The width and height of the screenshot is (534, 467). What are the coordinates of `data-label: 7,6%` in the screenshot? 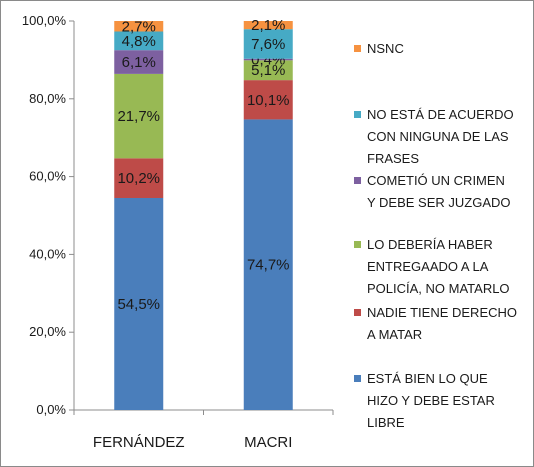 It's located at (268, 44).